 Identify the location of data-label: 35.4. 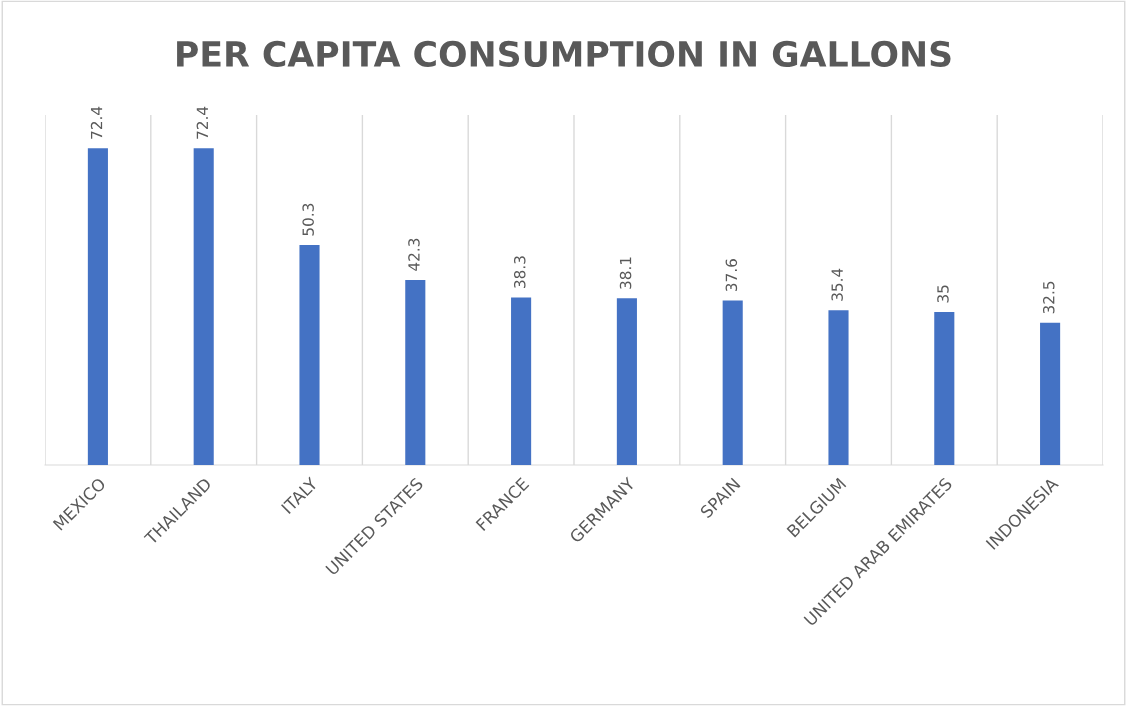
(837, 284).